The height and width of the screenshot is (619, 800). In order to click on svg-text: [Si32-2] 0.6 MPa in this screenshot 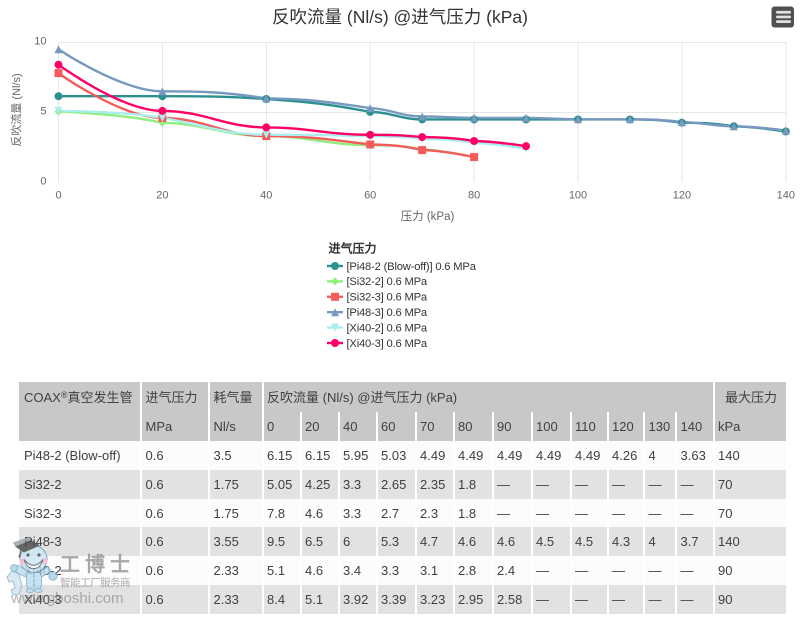, I will do `click(387, 282)`.